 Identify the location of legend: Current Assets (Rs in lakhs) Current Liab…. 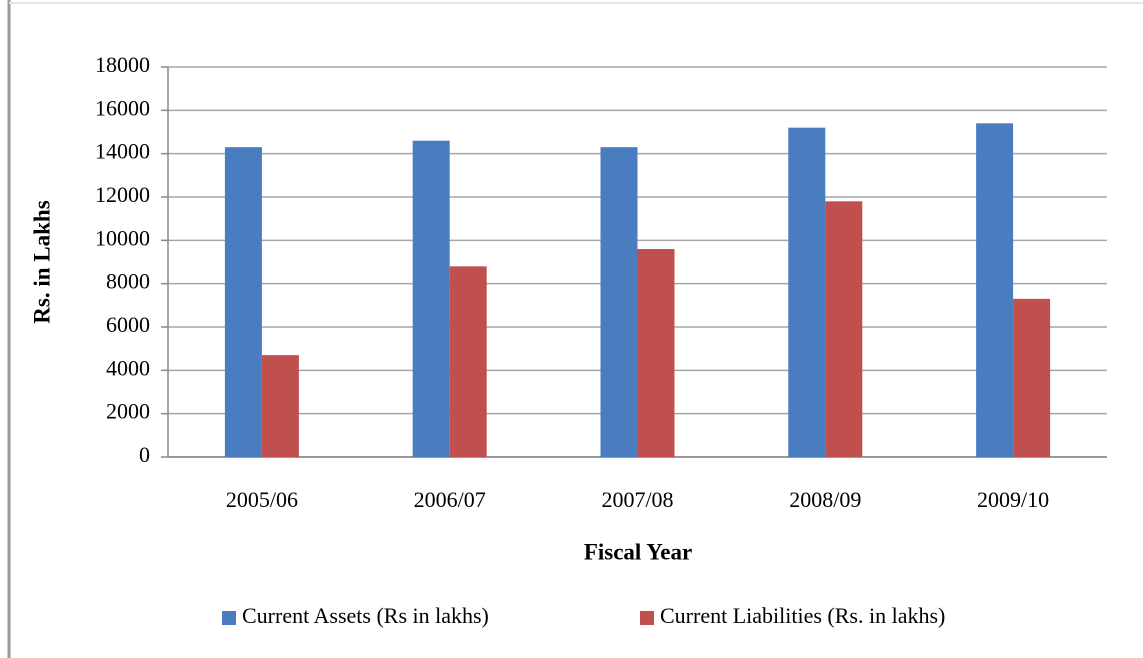
(583, 615).